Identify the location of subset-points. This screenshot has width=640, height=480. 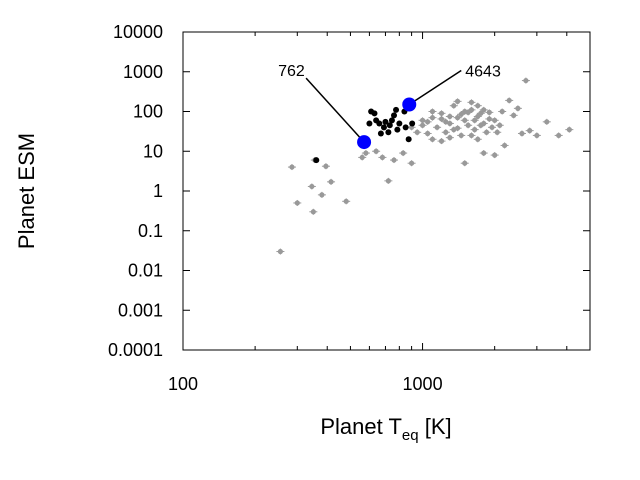
(364, 135).